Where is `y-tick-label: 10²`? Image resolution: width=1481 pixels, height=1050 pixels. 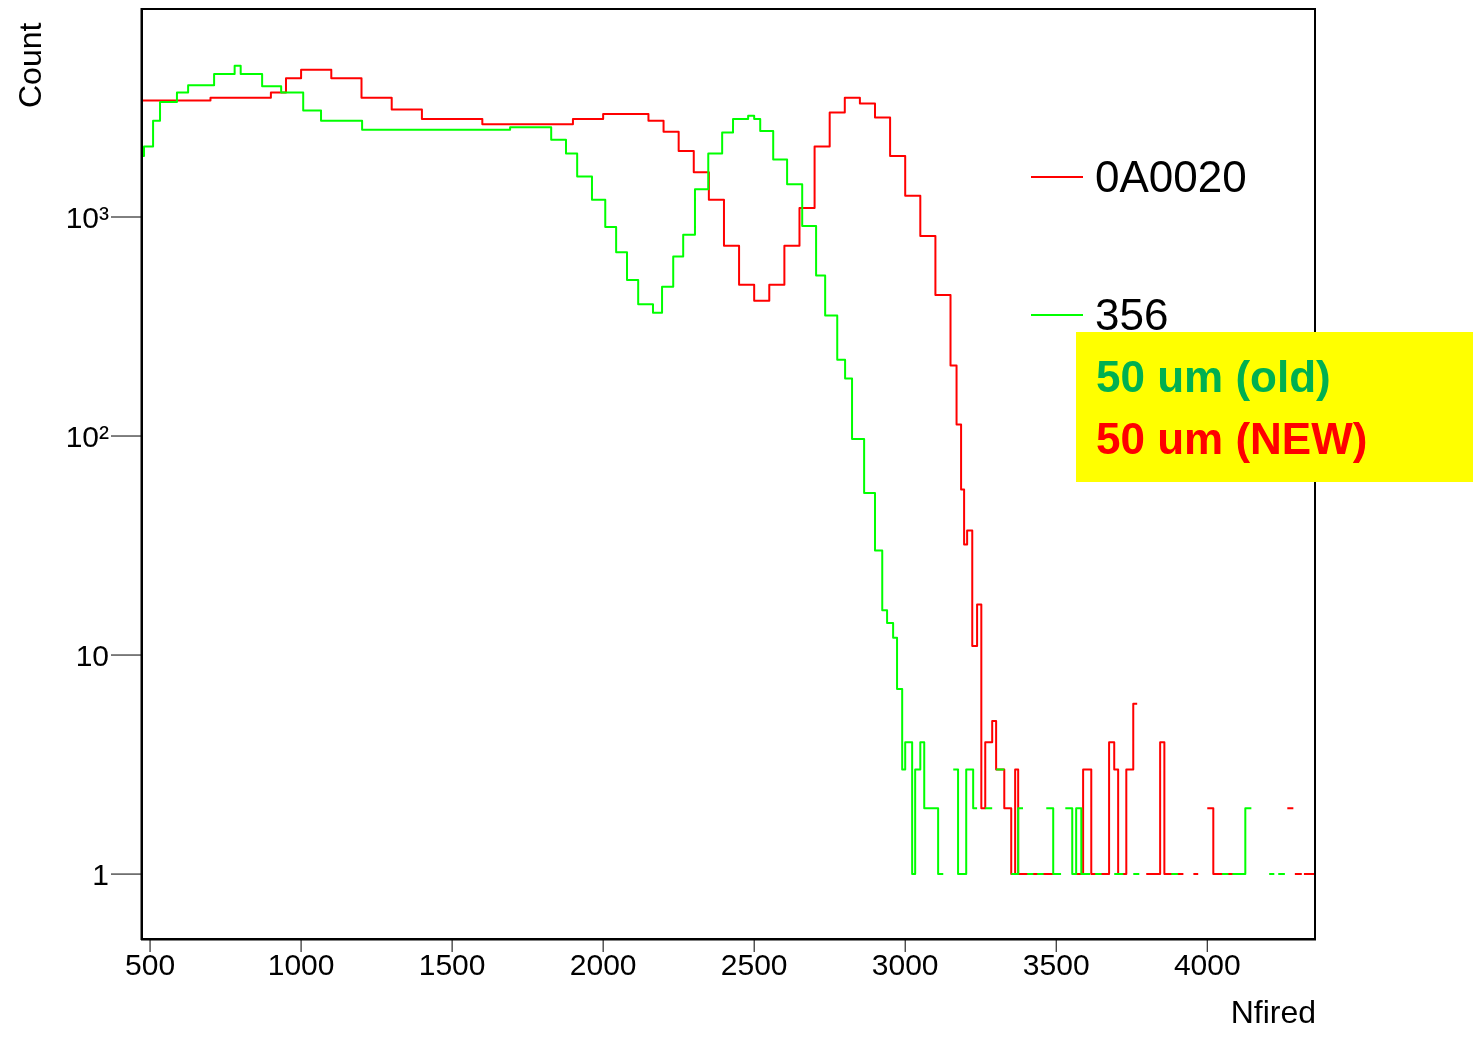
y-tick-label: 10² is located at coordinates (87, 436).